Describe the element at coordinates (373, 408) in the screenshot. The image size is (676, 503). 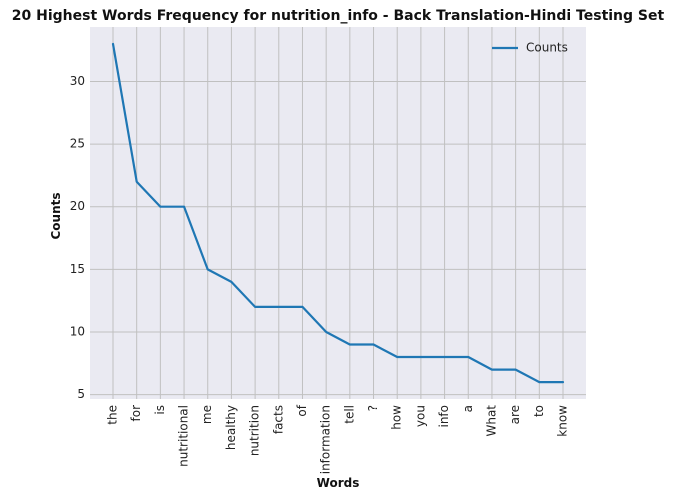
I see `x-tick-label: ?` at that location.